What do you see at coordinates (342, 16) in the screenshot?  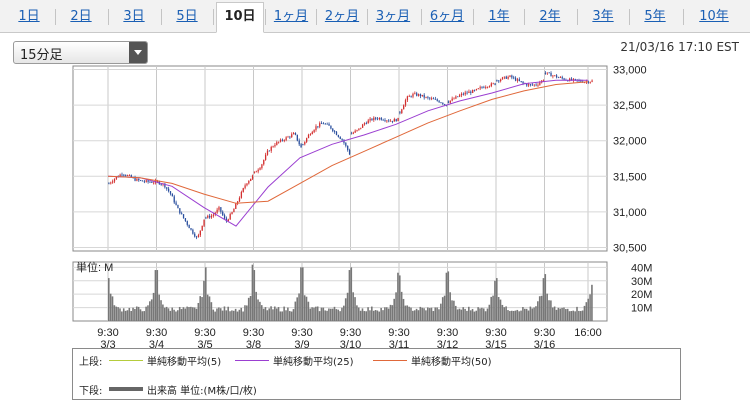 I see `tab-2ヶ月: 2ヶ月` at bounding box center [342, 16].